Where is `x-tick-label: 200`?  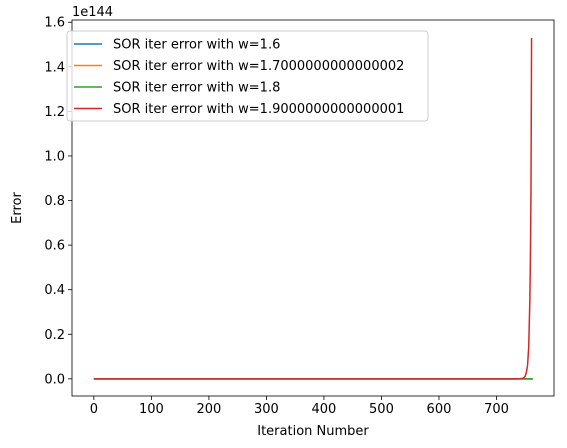
x-tick-label: 200 is located at coordinates (208, 409).